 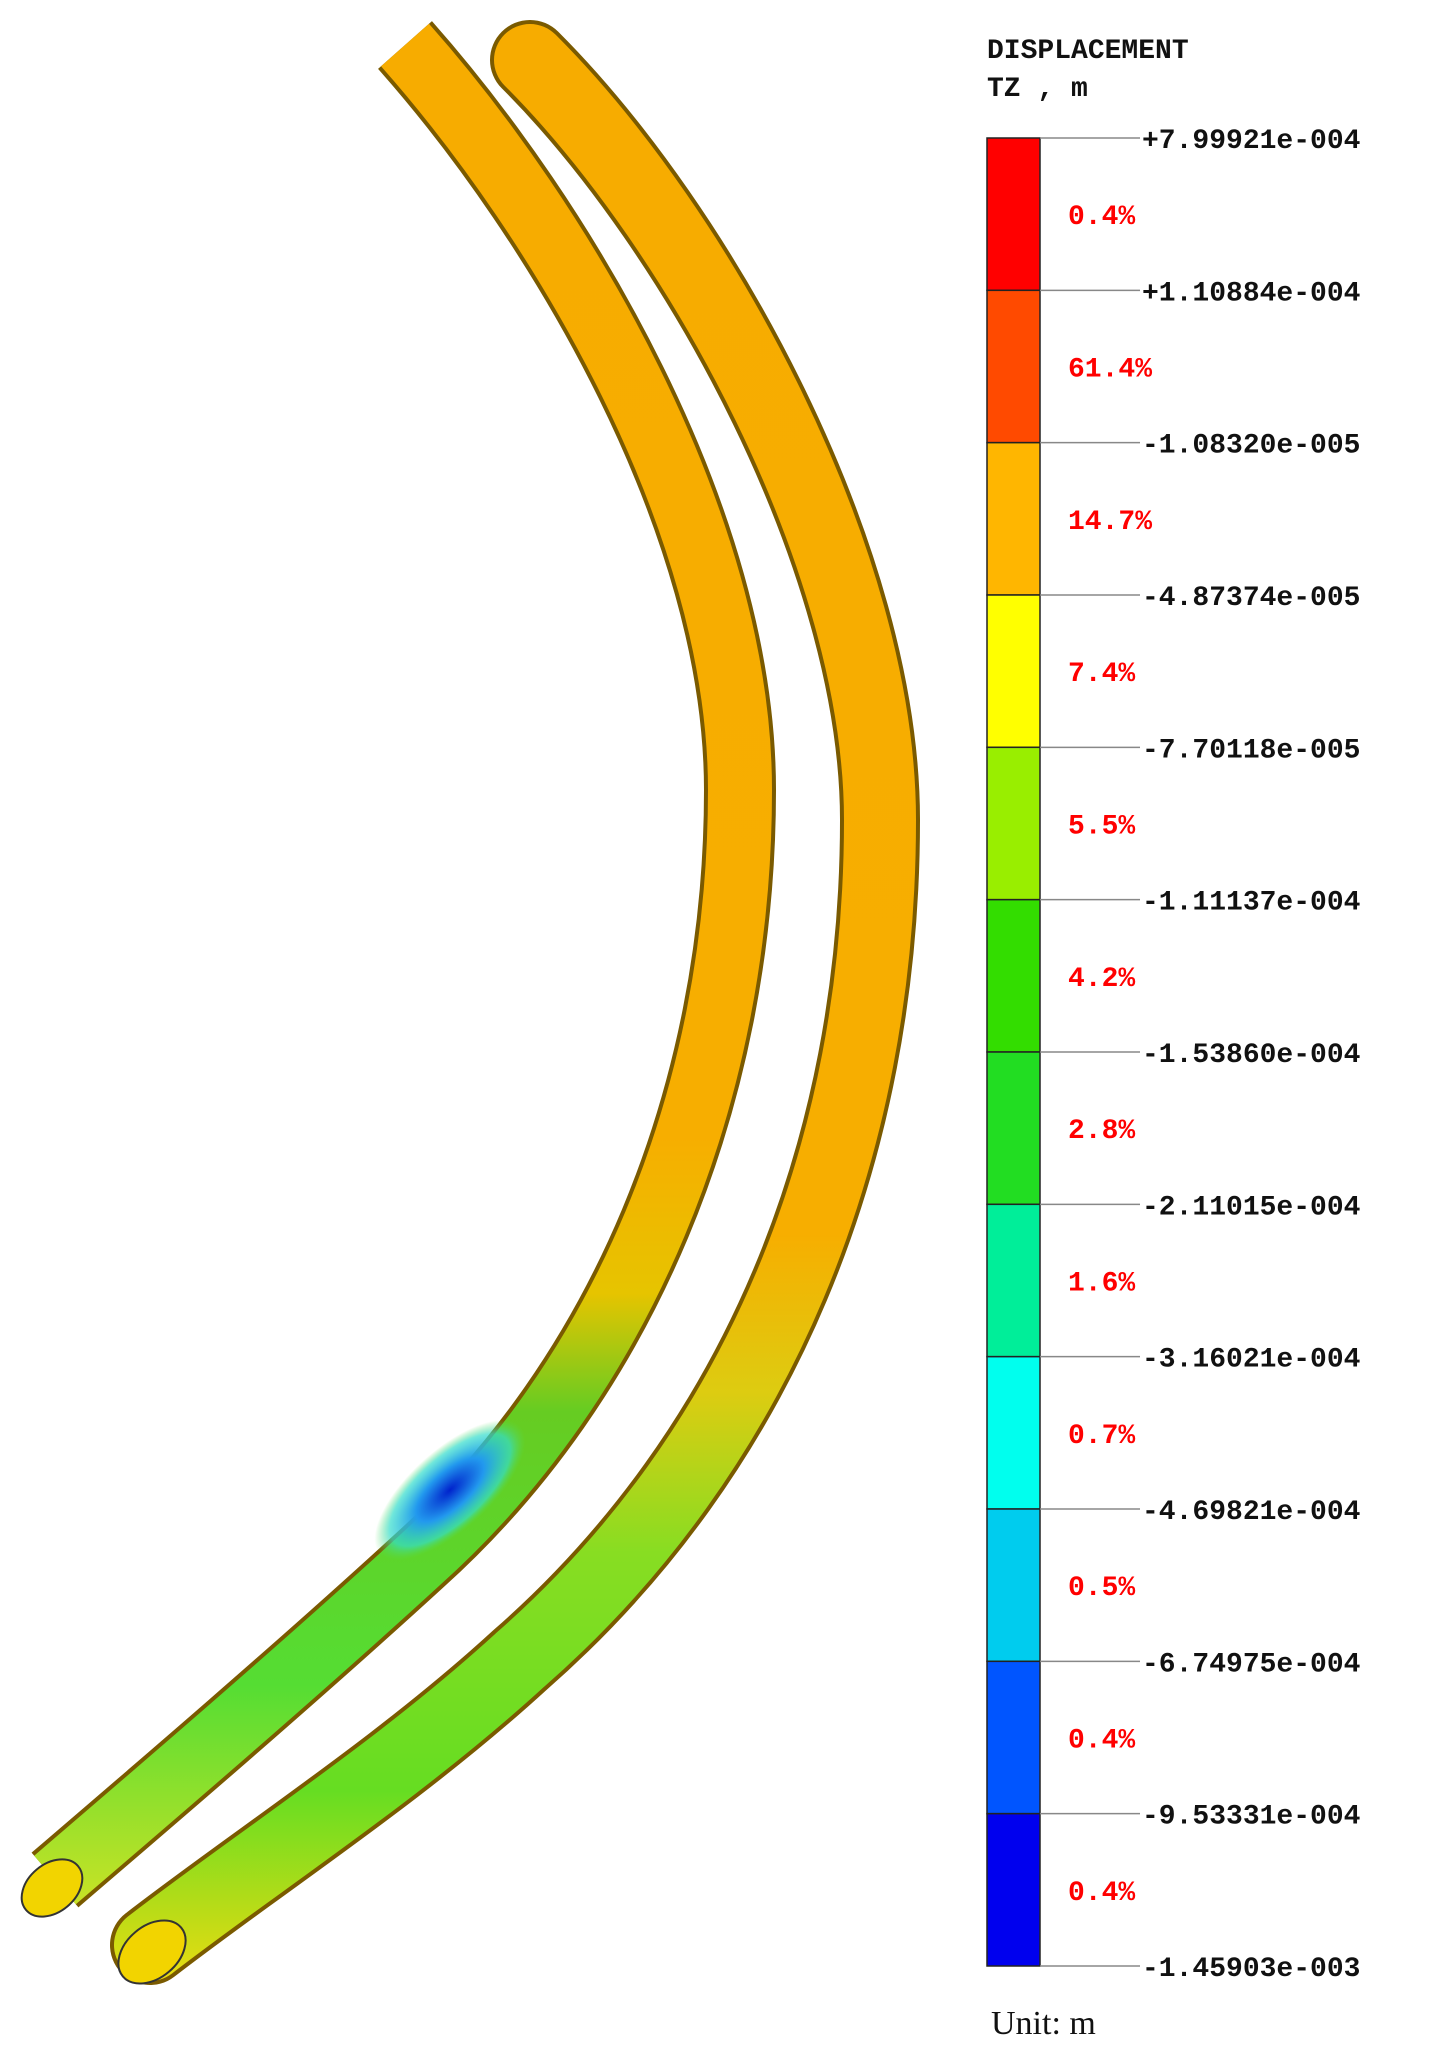 What do you see at coordinates (1251, 598) in the screenshot?
I see `boundary-label: -4.87374e-005` at bounding box center [1251, 598].